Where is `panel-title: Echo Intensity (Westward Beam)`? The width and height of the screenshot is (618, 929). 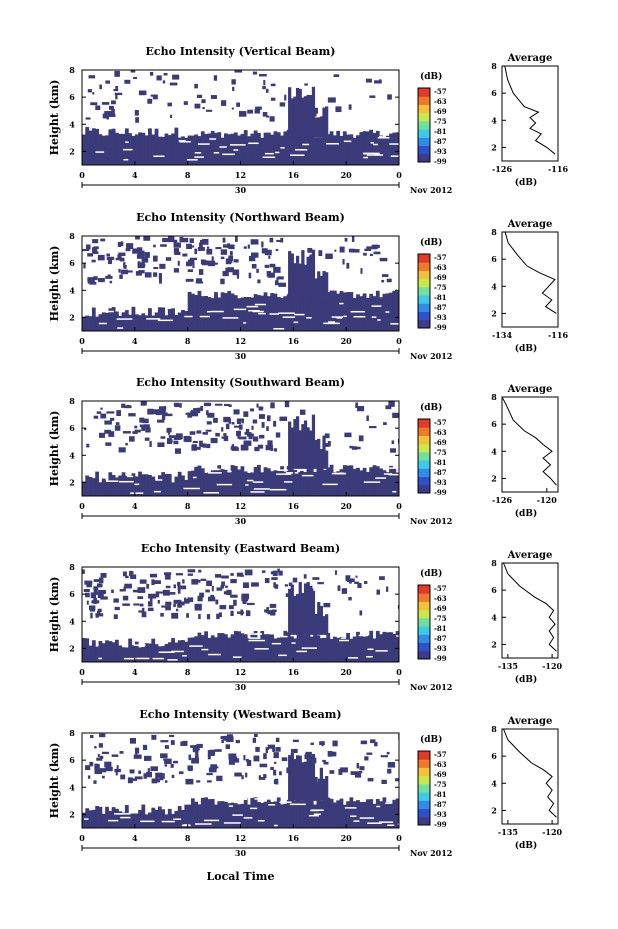 panel-title: Echo Intensity (Westward Beam) is located at coordinates (240, 714).